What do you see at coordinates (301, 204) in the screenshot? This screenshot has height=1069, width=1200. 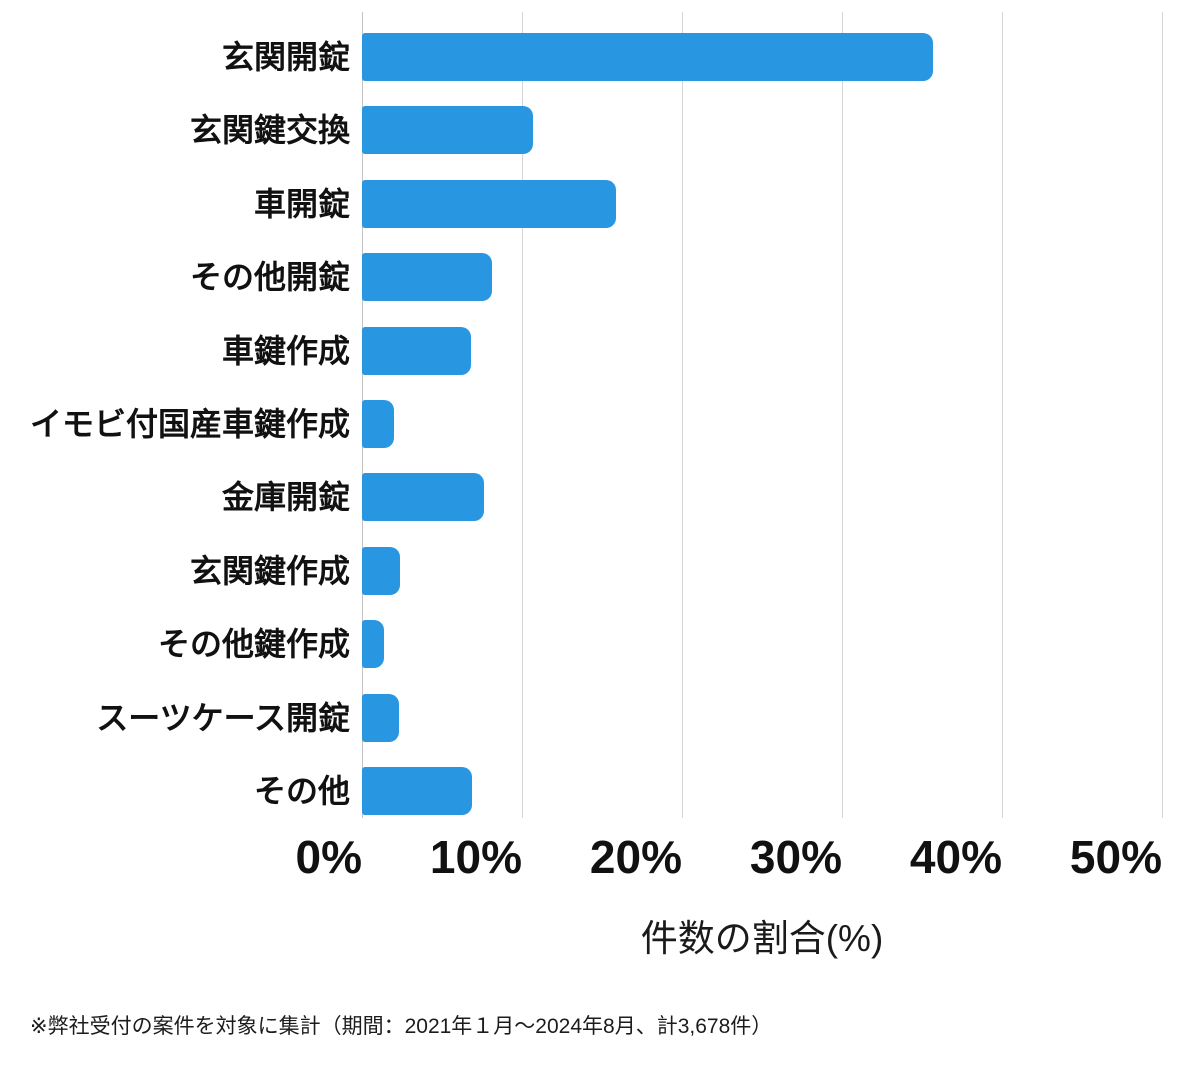 I see `category-label: 車開錠` at bounding box center [301, 204].